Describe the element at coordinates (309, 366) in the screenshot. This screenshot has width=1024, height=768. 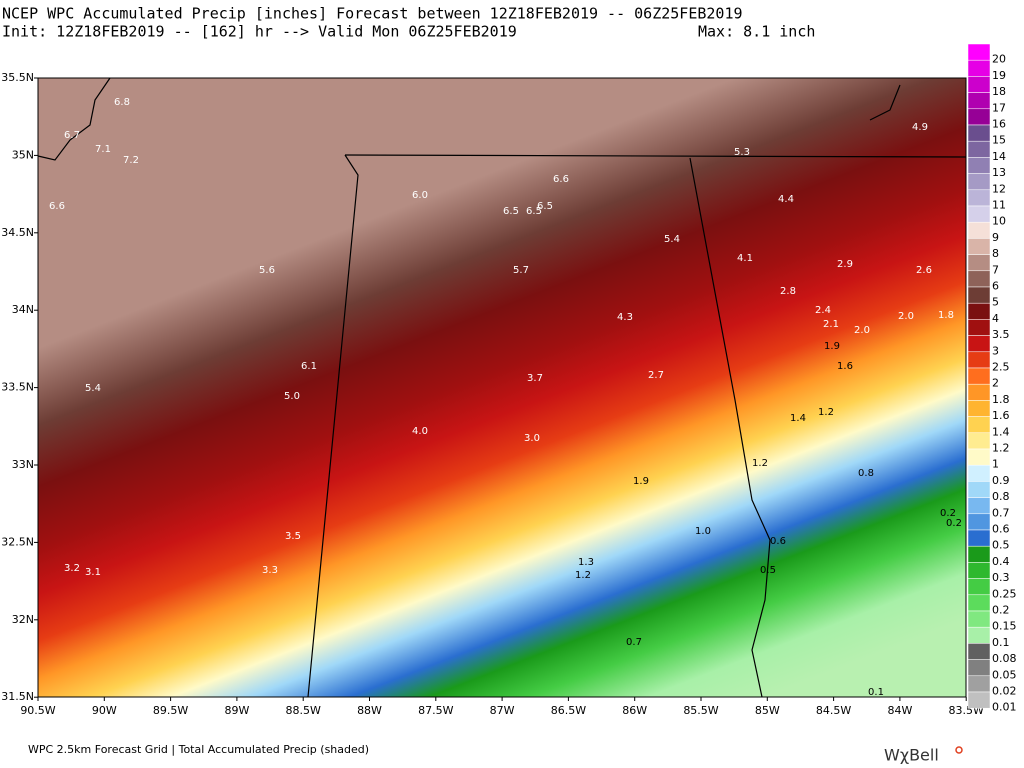
I see `map-value-label: 6.1` at that location.